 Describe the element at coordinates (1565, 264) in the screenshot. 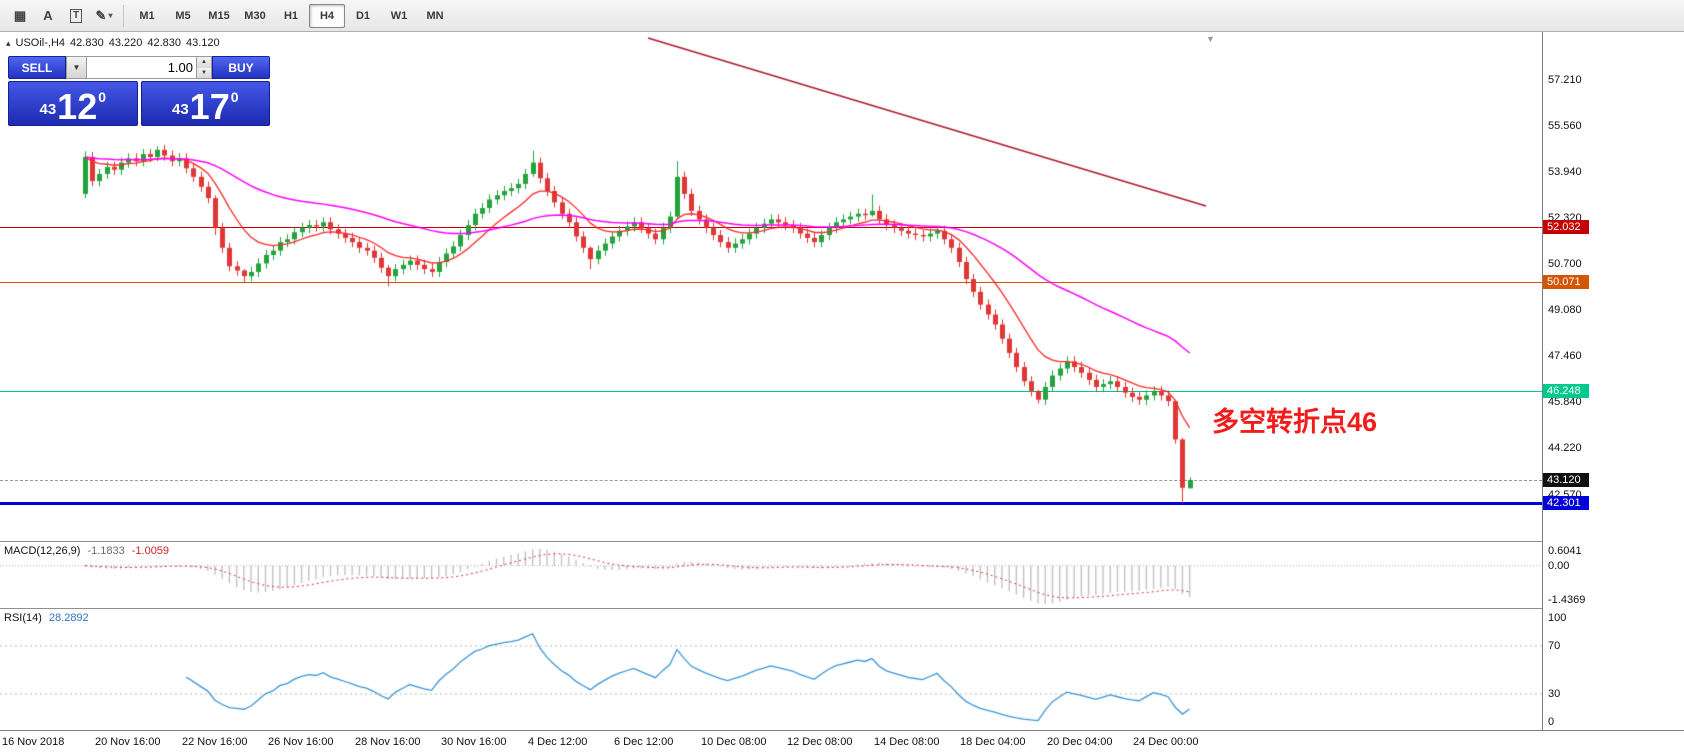

I see `price-axis-label: 50.700` at that location.